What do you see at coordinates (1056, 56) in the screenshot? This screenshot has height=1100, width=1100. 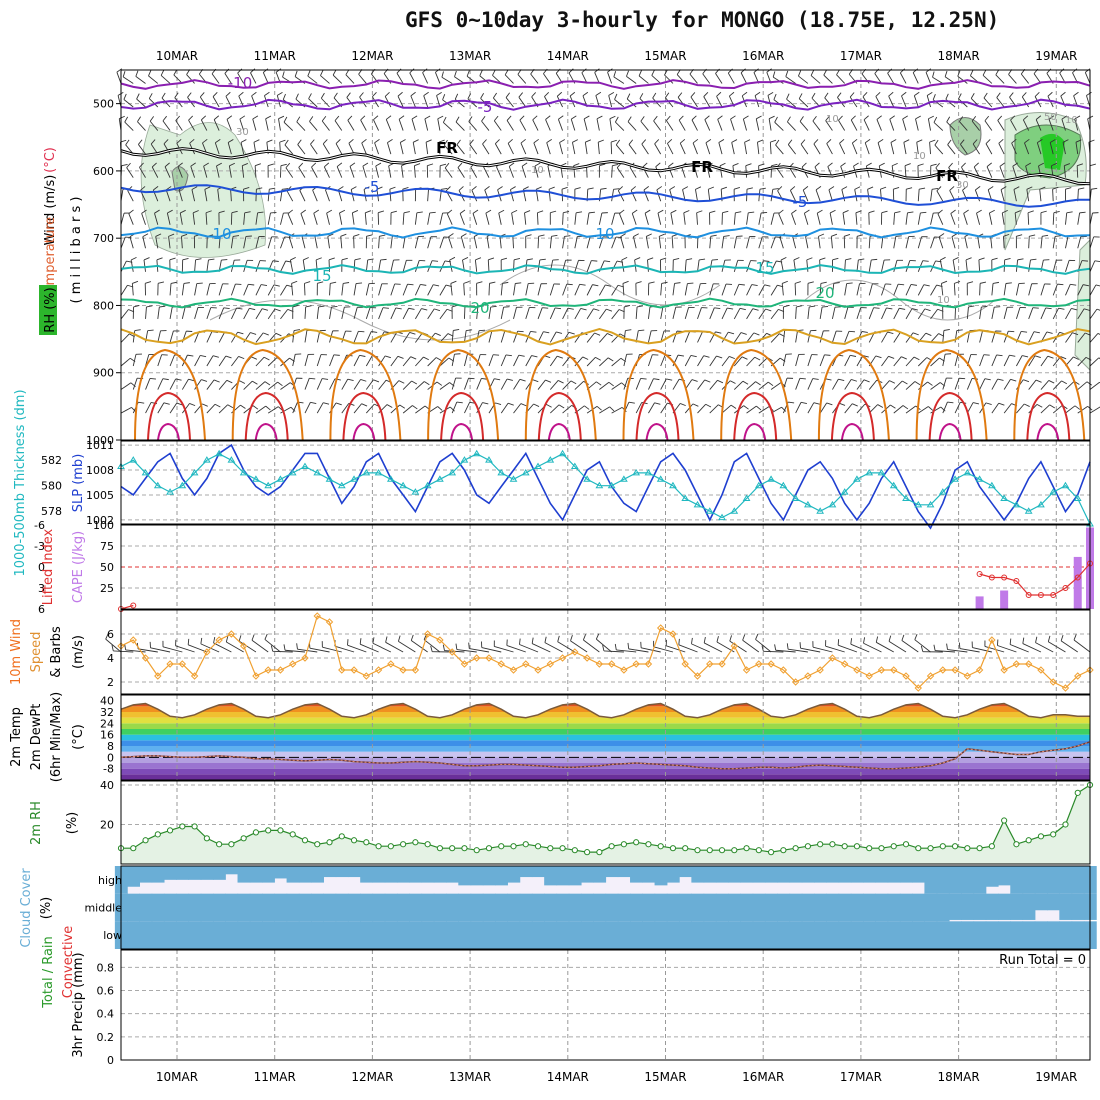 I see `date-label-top: 19MAR` at bounding box center [1056, 56].